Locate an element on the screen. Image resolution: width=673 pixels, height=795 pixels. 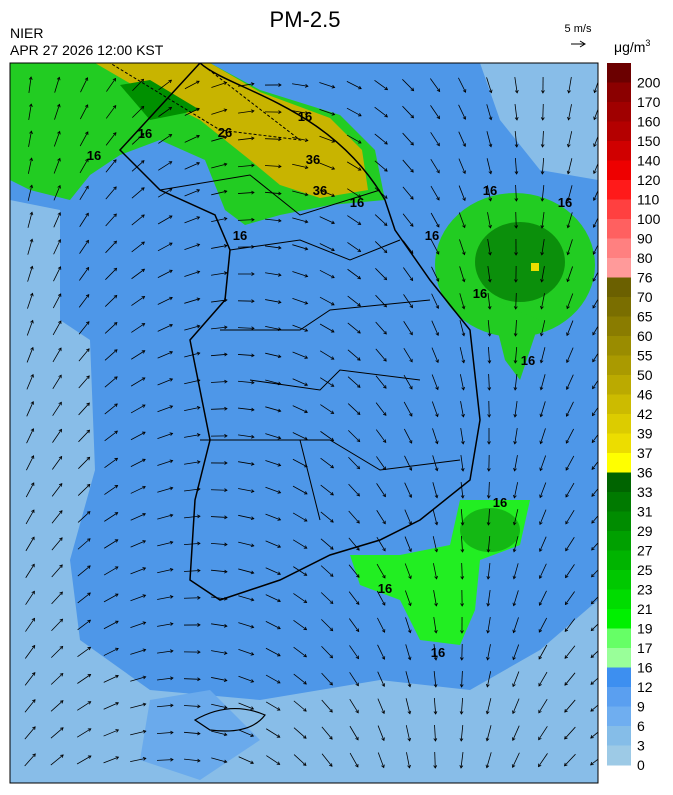
colorbar-label: 50 is located at coordinates (645, 375).